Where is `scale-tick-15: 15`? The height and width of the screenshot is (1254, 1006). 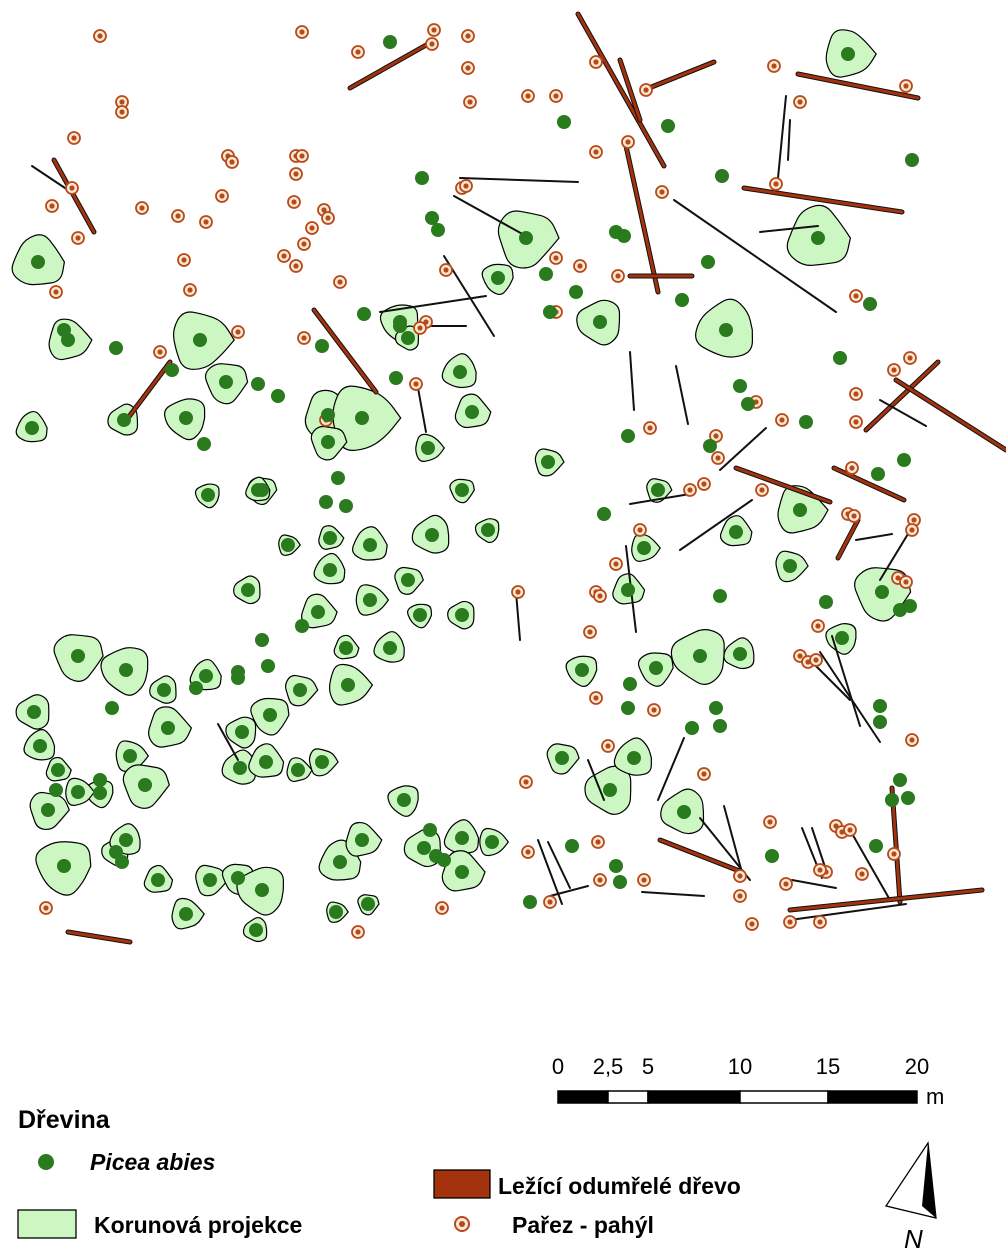 scale-tick-15: 15 is located at coordinates (828, 1066).